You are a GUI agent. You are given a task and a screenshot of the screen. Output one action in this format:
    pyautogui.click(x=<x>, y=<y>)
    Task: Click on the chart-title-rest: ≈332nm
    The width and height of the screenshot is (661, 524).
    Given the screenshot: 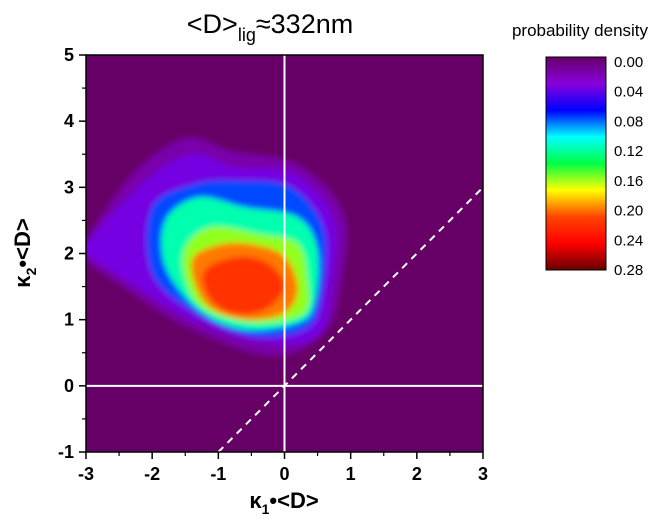 What is the action you would take?
    pyautogui.click(x=304, y=24)
    